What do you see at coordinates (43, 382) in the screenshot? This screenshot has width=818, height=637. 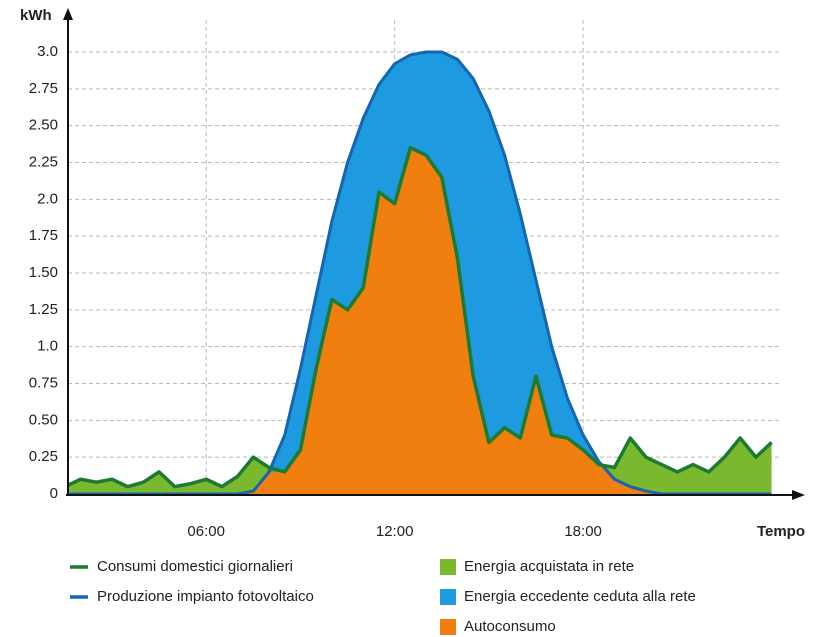 I see `y-tick-label: 0.75` at bounding box center [43, 382].